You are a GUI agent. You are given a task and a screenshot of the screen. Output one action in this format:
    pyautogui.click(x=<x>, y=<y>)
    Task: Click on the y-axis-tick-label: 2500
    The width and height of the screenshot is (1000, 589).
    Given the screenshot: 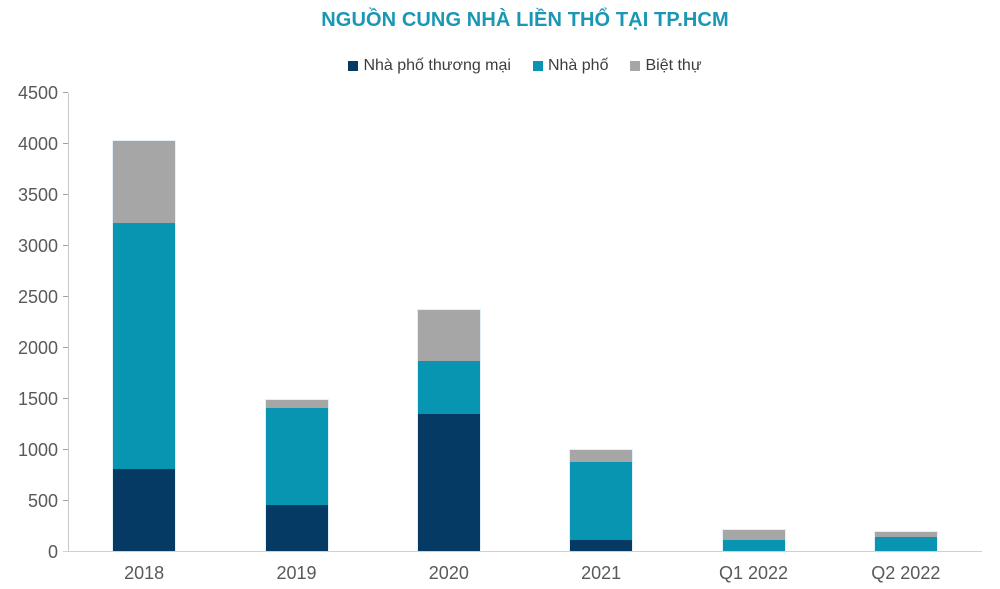 What is the action you would take?
    pyautogui.click(x=37, y=297)
    